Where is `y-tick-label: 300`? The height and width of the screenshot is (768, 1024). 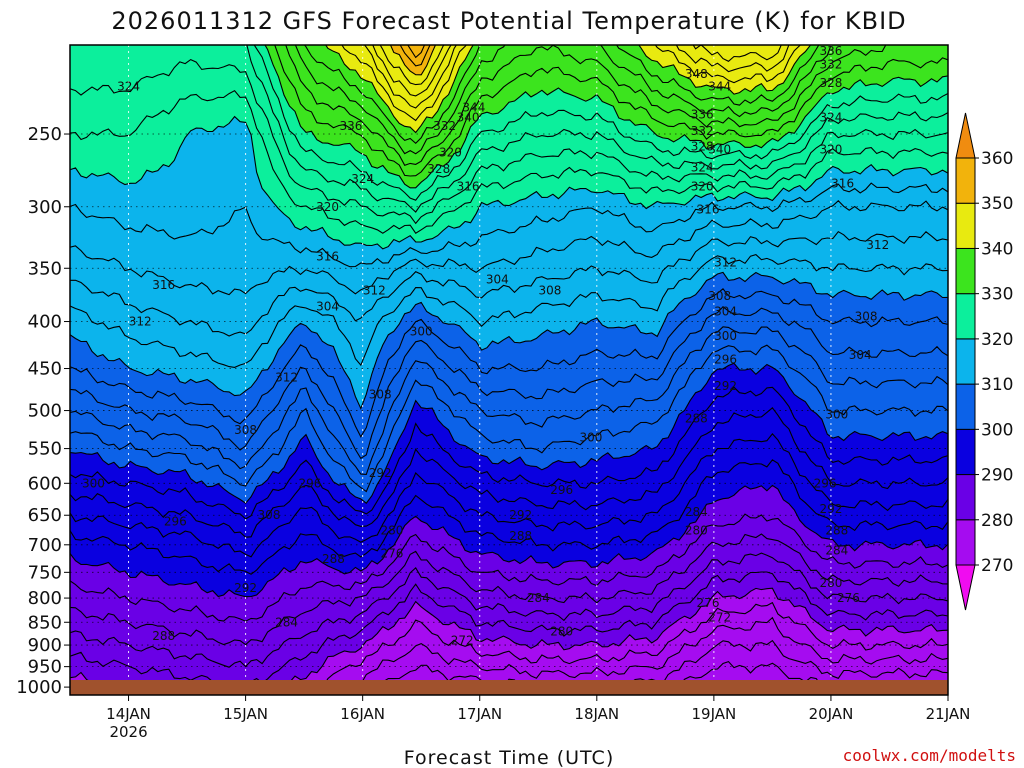
y-tick-label: 300 is located at coordinates (45, 207).